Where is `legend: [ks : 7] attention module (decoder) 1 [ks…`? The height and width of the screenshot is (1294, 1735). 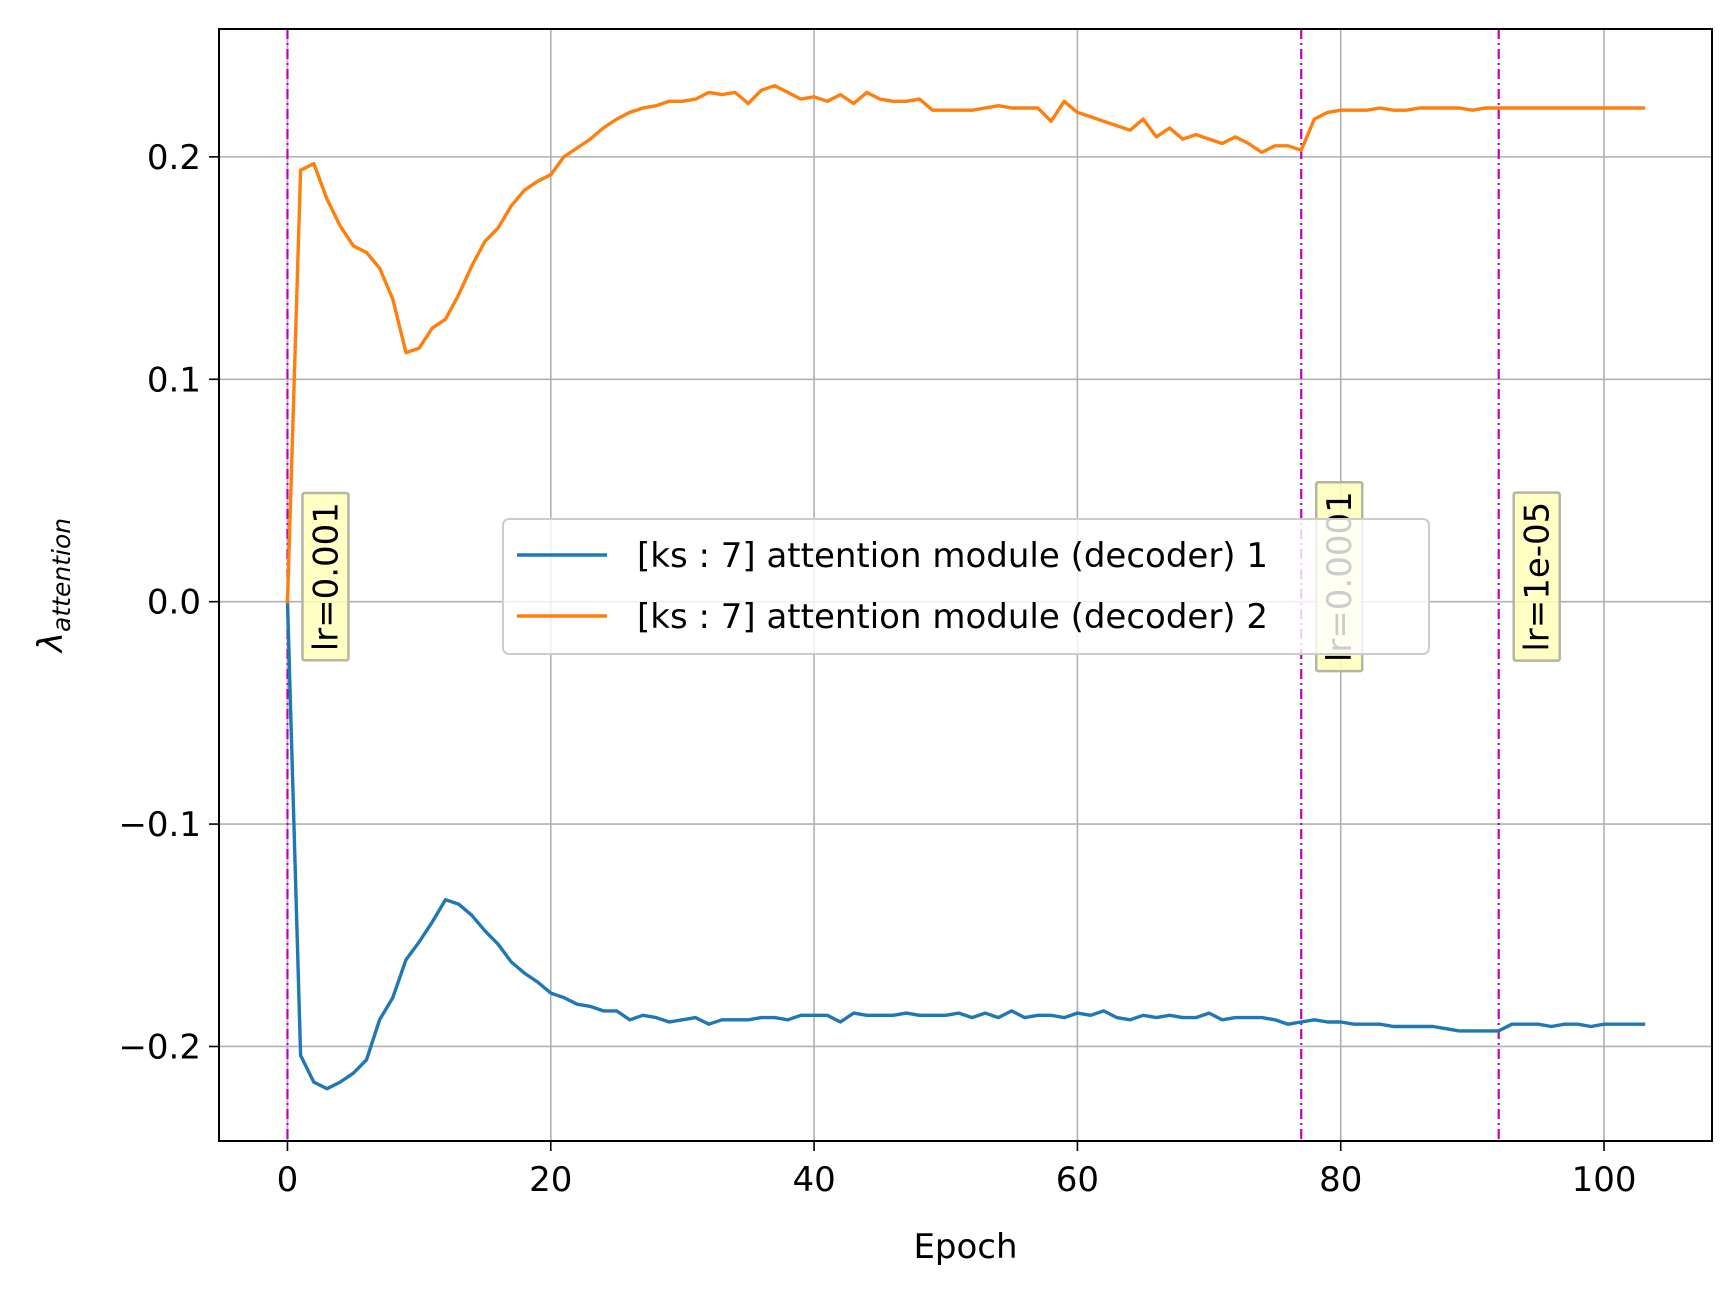 legend: [ks : 7] attention module (decoder) 1 [ks… is located at coordinates (966, 586).